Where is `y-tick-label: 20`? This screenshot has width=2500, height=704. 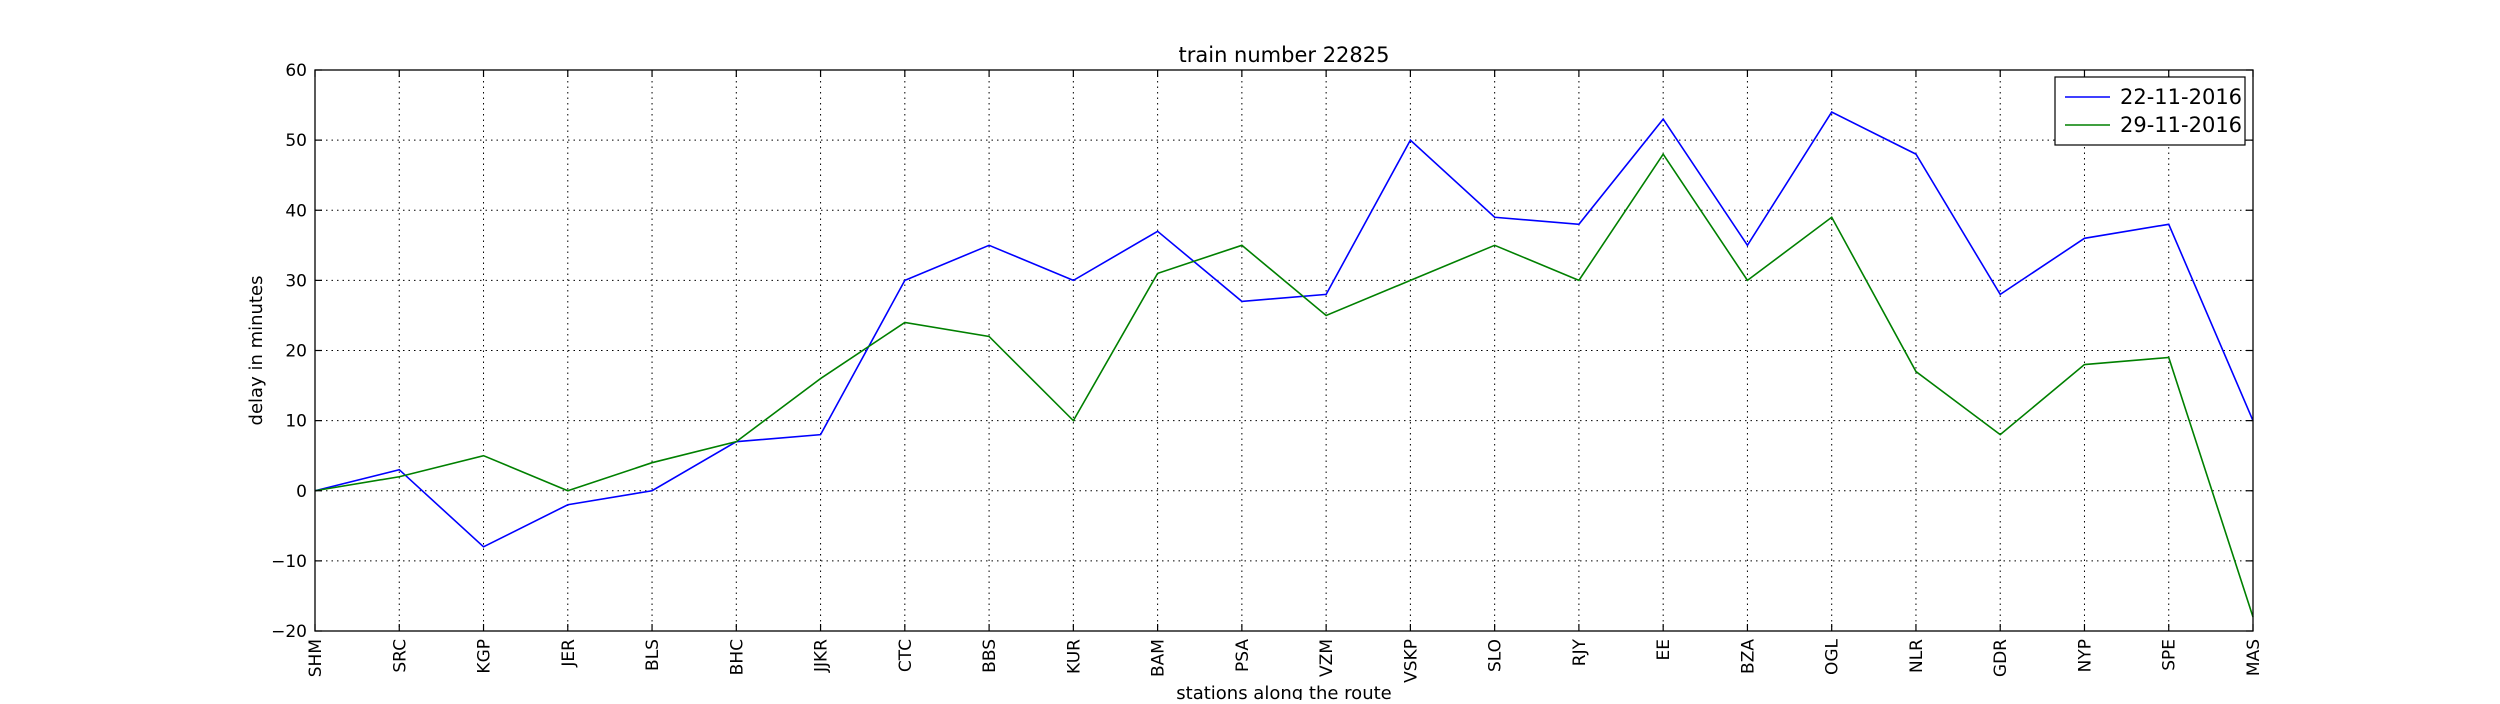 y-tick-label: 20 is located at coordinates (296, 352).